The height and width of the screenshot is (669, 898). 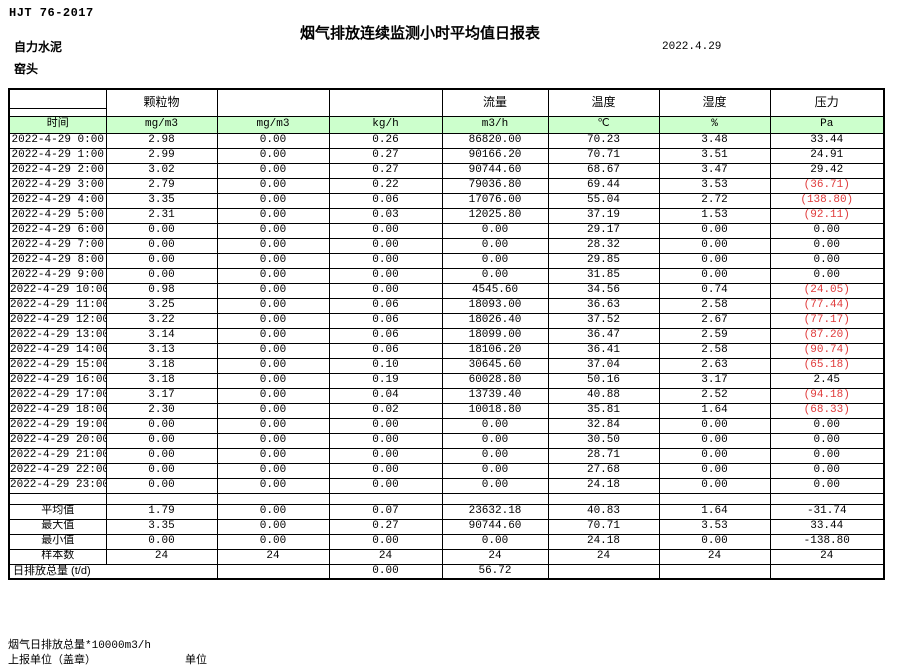 I want to click on time-cell: 2022-4-29 13:00, so click(x=57, y=335).